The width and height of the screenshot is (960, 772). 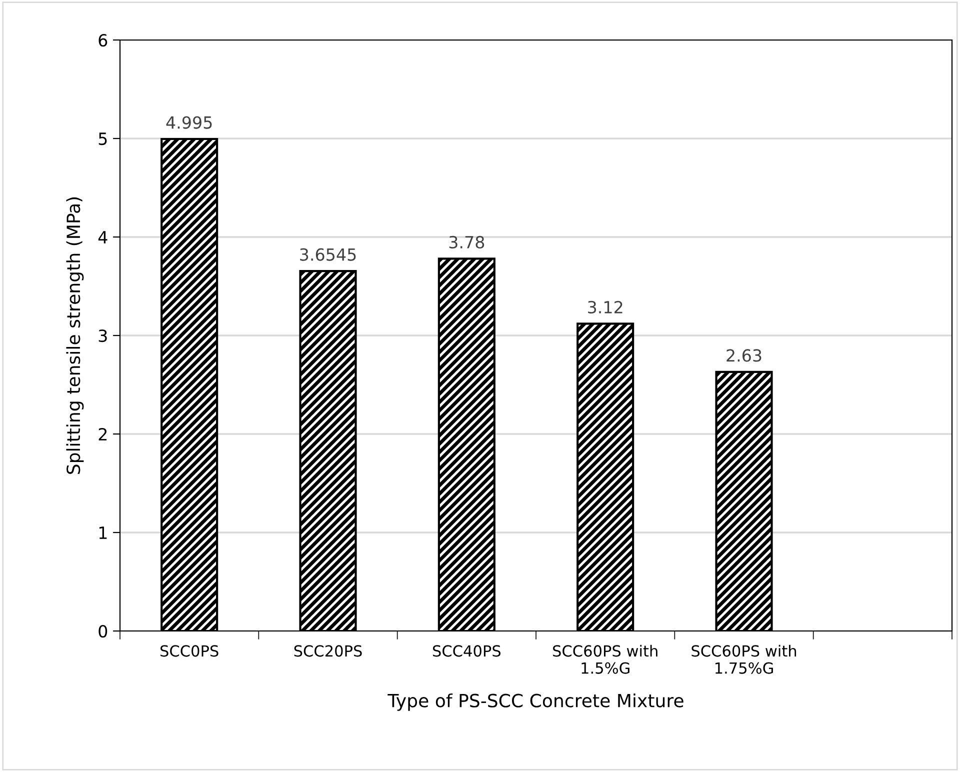 What do you see at coordinates (103, 532) in the screenshot?
I see `y-tick-label: 1` at bounding box center [103, 532].